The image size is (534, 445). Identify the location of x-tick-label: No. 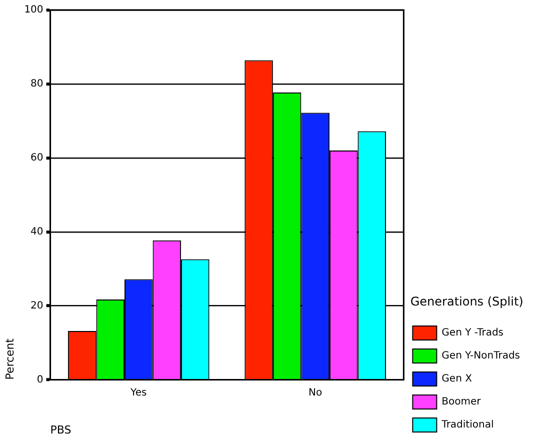
(315, 392).